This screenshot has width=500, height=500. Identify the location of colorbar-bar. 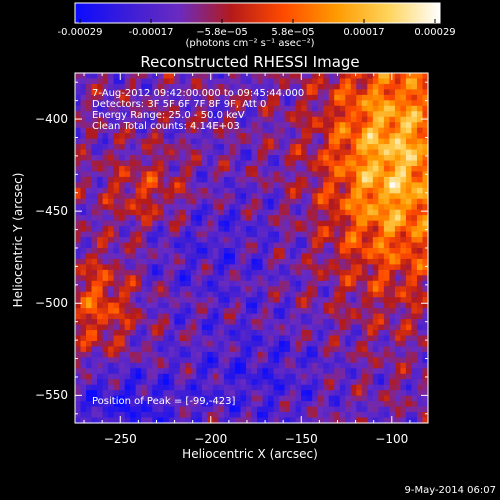
(257, 13).